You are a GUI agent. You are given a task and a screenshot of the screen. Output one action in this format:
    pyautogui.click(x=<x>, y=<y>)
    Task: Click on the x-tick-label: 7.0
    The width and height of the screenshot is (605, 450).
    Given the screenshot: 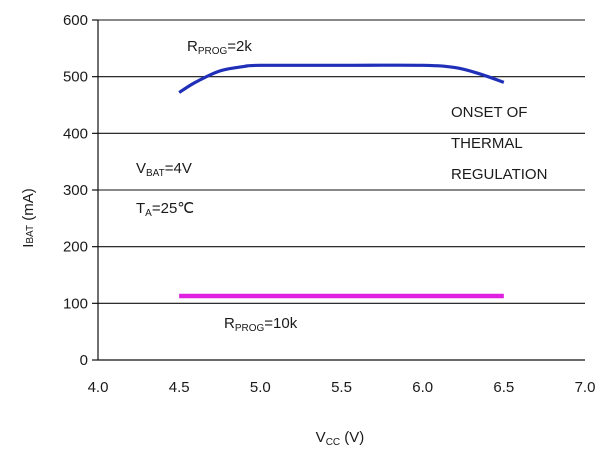 What is the action you would take?
    pyautogui.click(x=585, y=387)
    